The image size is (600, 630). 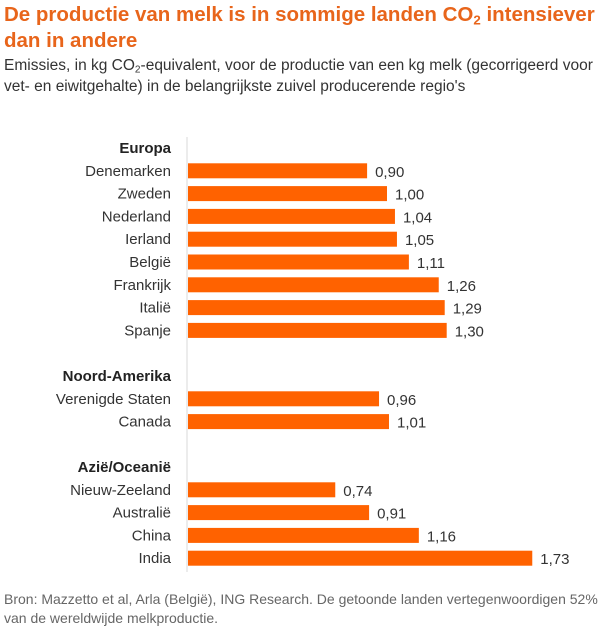 What do you see at coordinates (148, 239) in the screenshot?
I see `category-label-ierland: Ierland` at bounding box center [148, 239].